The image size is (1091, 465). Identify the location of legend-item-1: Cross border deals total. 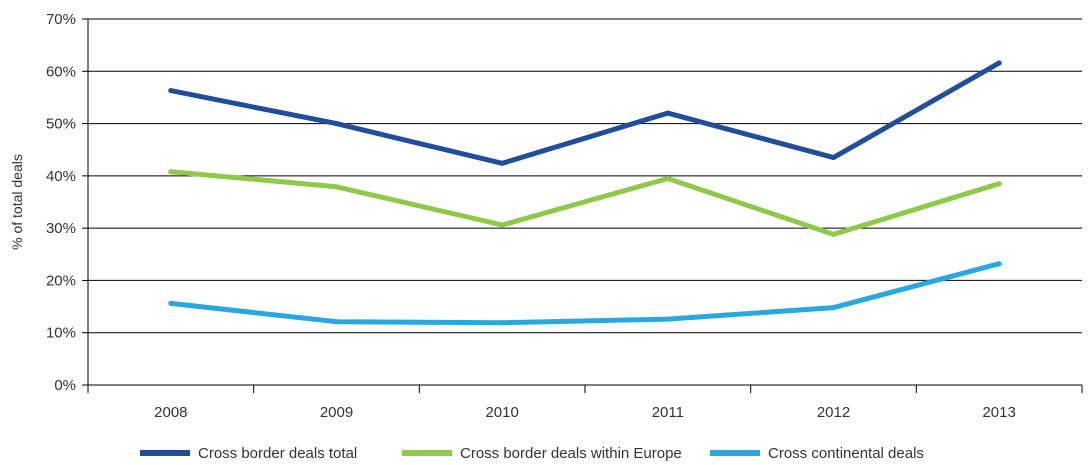
(248, 453).